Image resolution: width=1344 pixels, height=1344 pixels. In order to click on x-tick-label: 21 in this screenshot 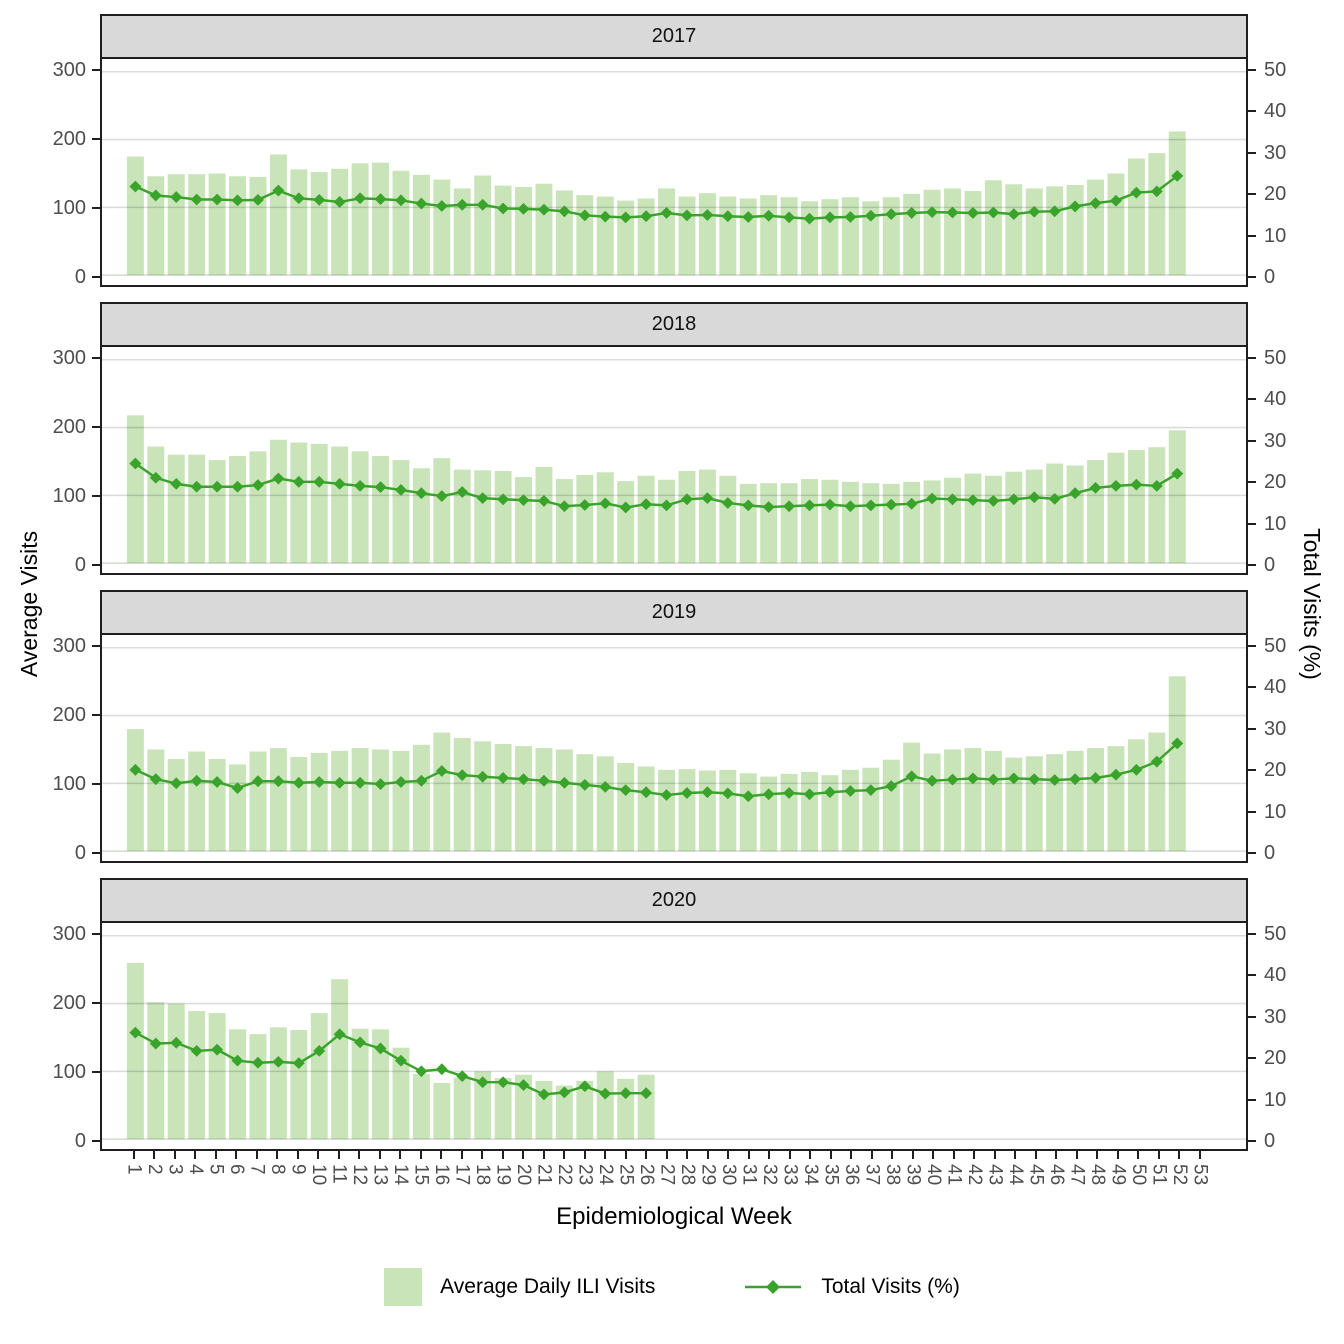, I will do `click(544, 1175)`.